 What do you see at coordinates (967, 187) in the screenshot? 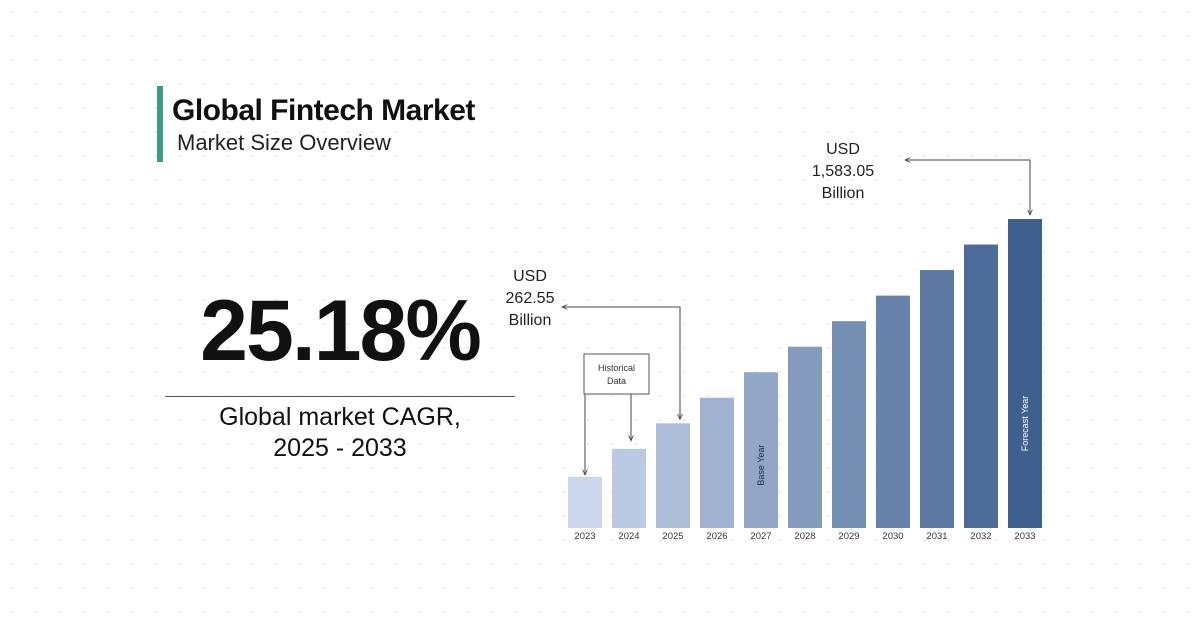
I see `value-2033-arrow` at bounding box center [967, 187].